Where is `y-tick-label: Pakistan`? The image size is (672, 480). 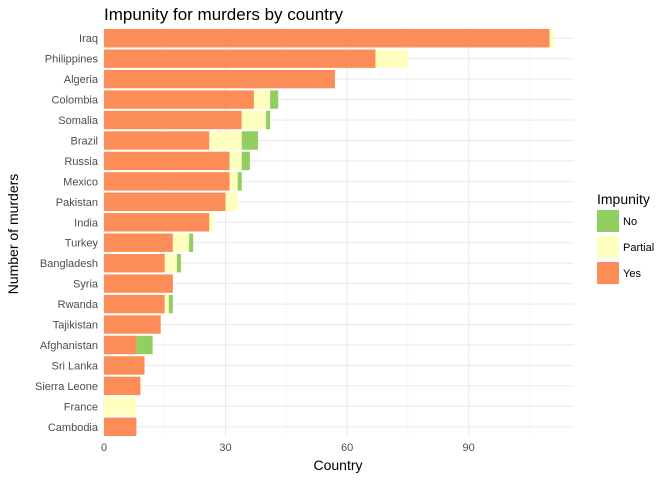
y-tick-label: Pakistan is located at coordinates (77, 203).